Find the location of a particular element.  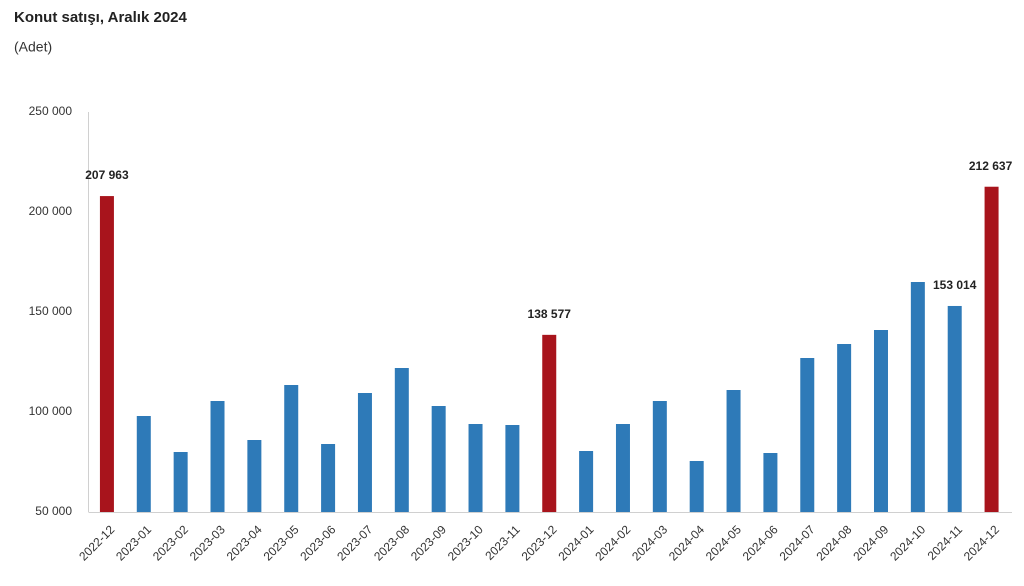

x-tick-label: 2024-10 is located at coordinates (907, 542).